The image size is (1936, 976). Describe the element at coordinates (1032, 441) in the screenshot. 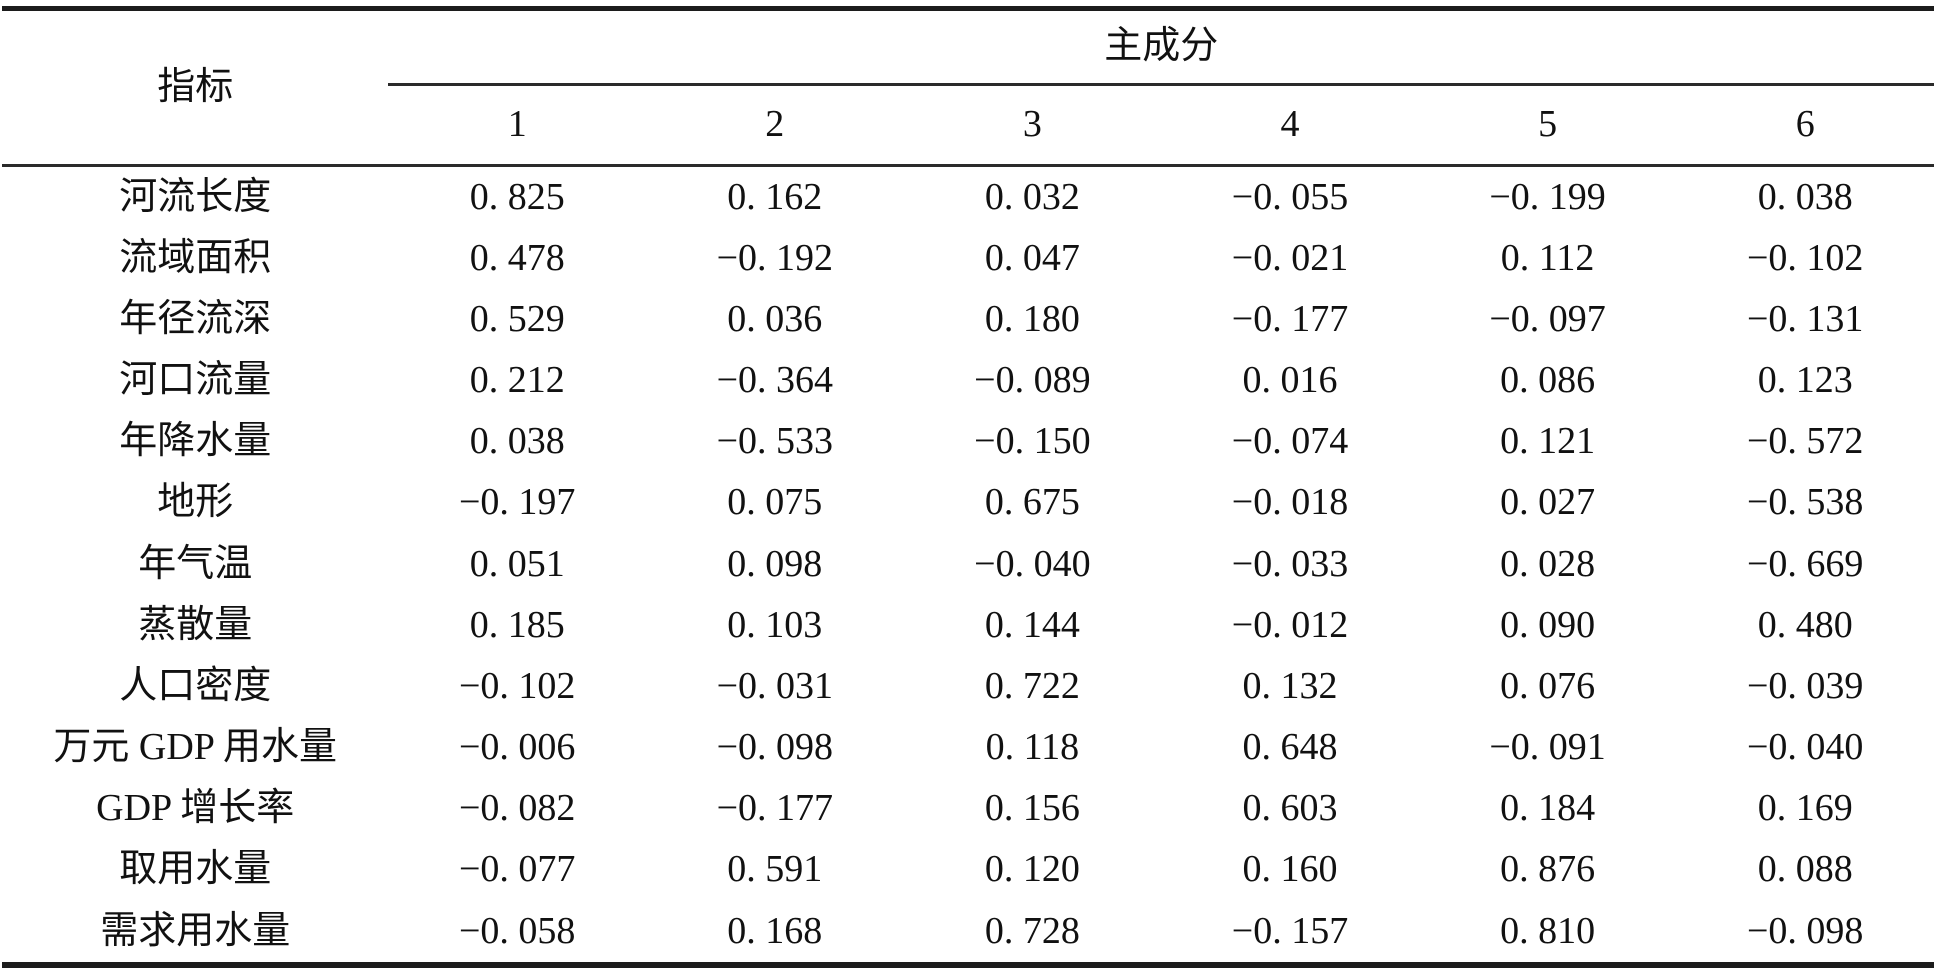

I see `loading-value-cell: −0. 150` at that location.